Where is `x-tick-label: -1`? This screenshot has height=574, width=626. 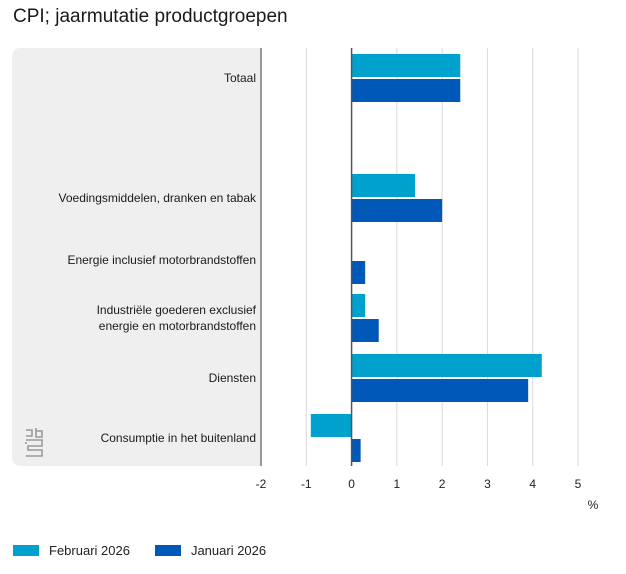 x-tick-label: -1 is located at coordinates (306, 484).